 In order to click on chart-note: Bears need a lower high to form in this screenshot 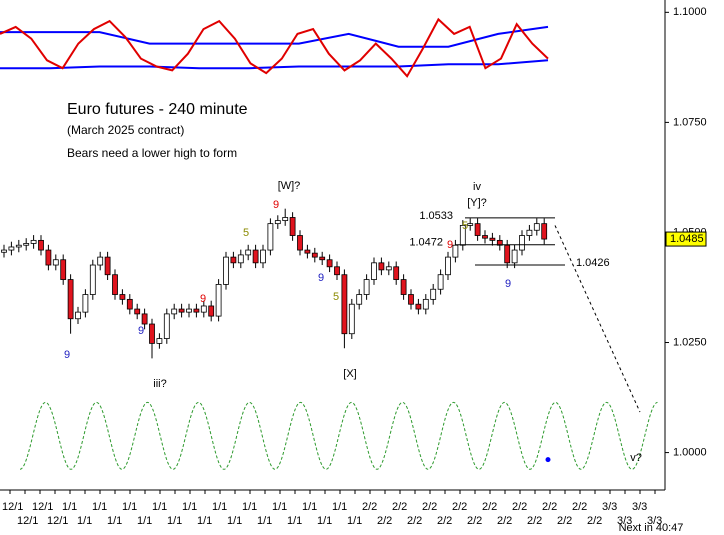, I will do `click(152, 153)`.